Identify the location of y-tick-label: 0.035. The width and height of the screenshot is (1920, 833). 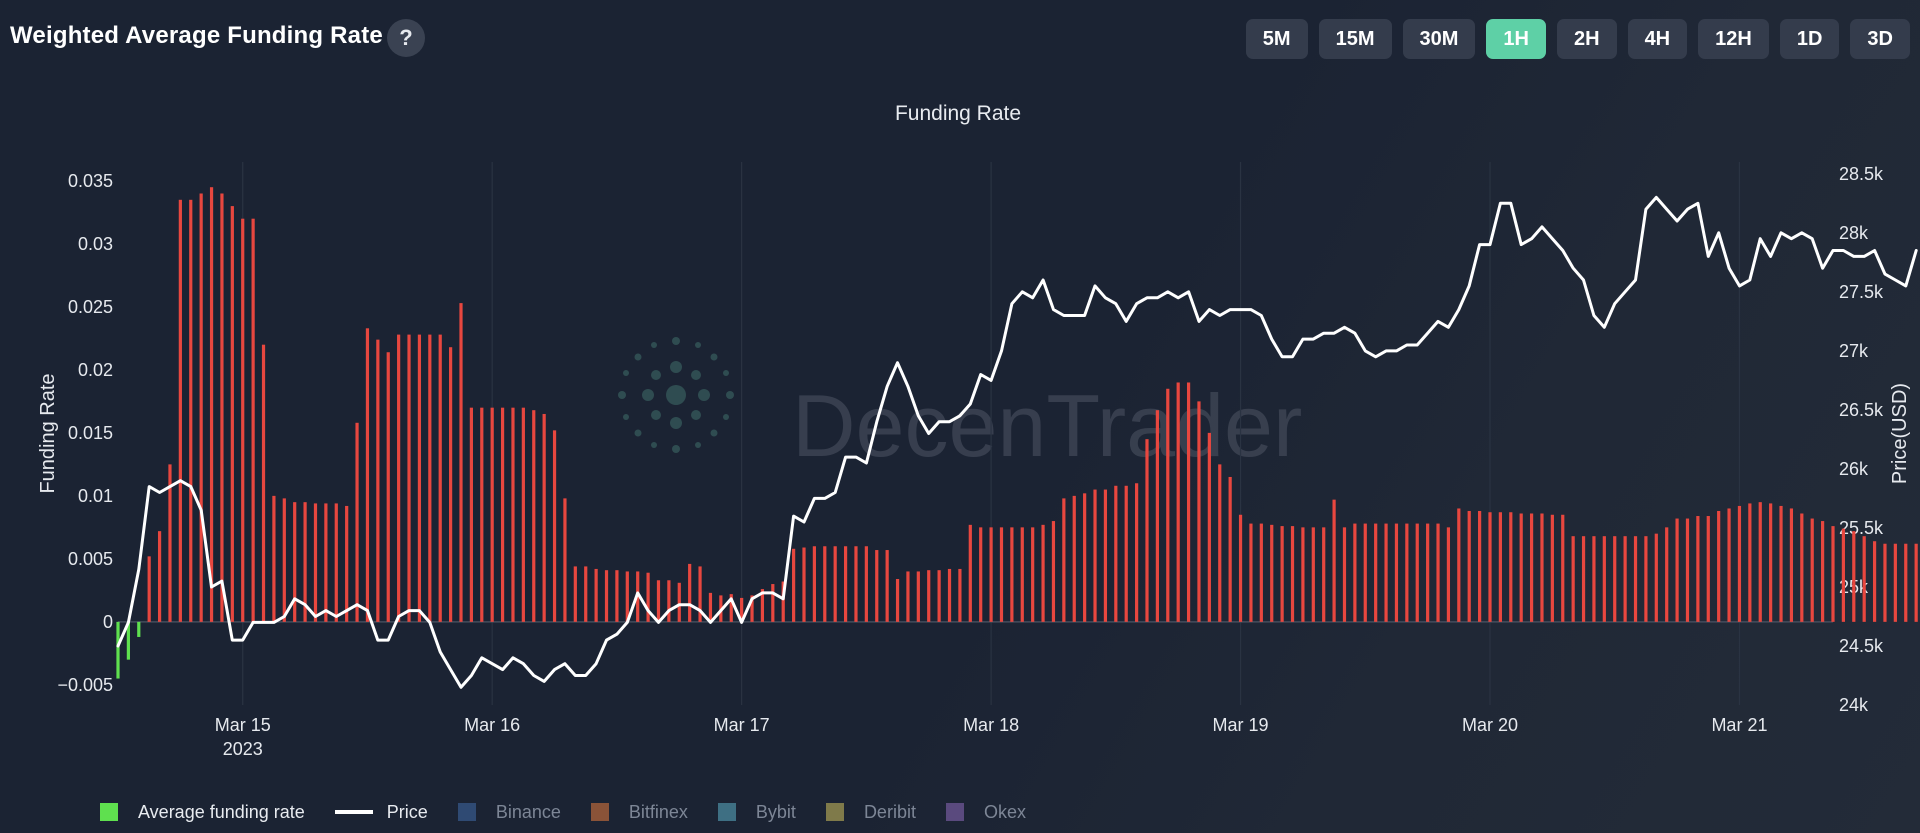
(90, 181).